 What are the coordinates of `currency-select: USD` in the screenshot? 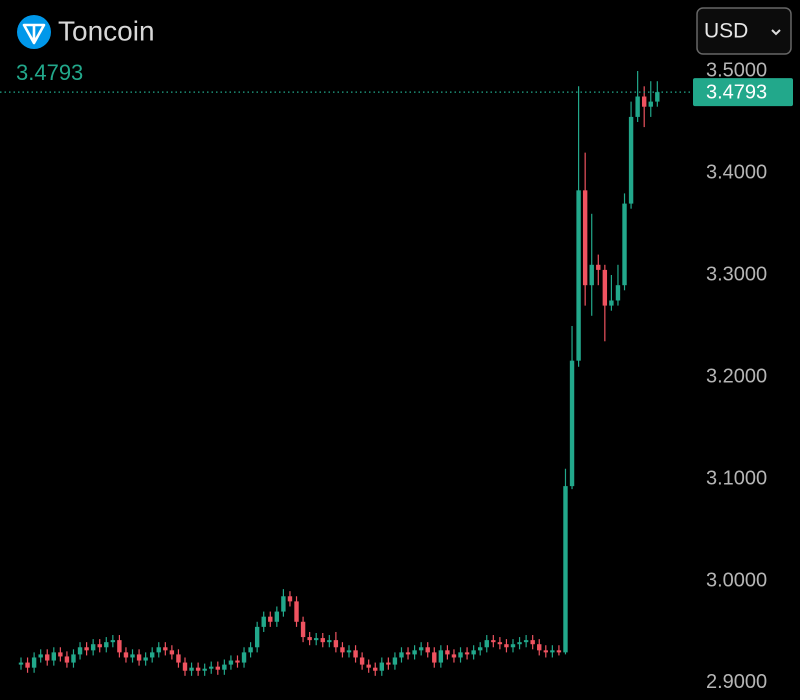 It's located at (744, 31).